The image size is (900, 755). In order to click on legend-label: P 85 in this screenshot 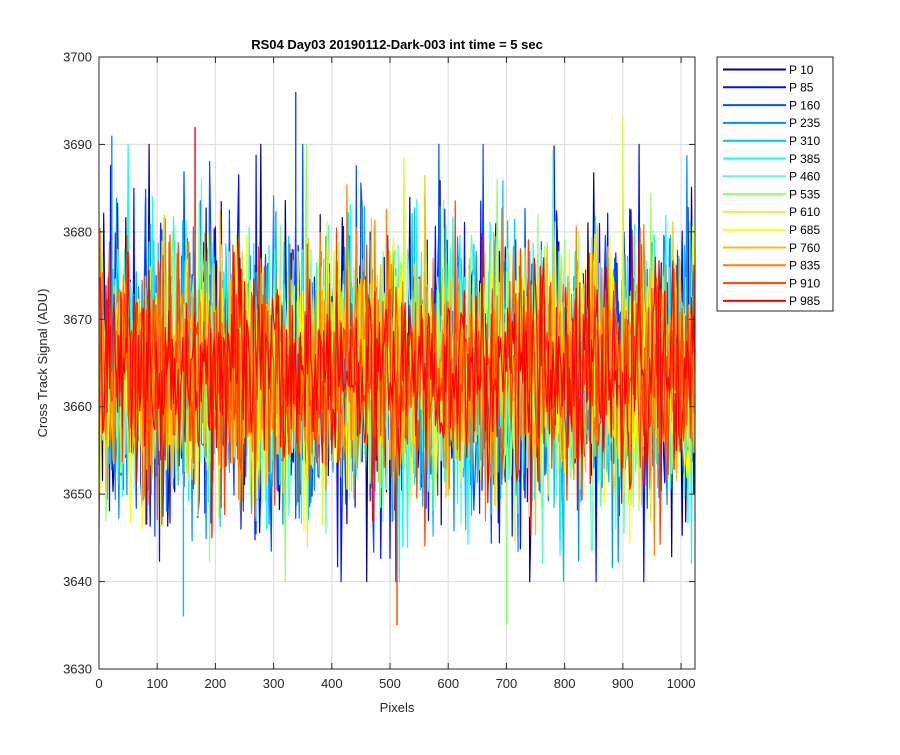, I will do `click(801, 88)`.